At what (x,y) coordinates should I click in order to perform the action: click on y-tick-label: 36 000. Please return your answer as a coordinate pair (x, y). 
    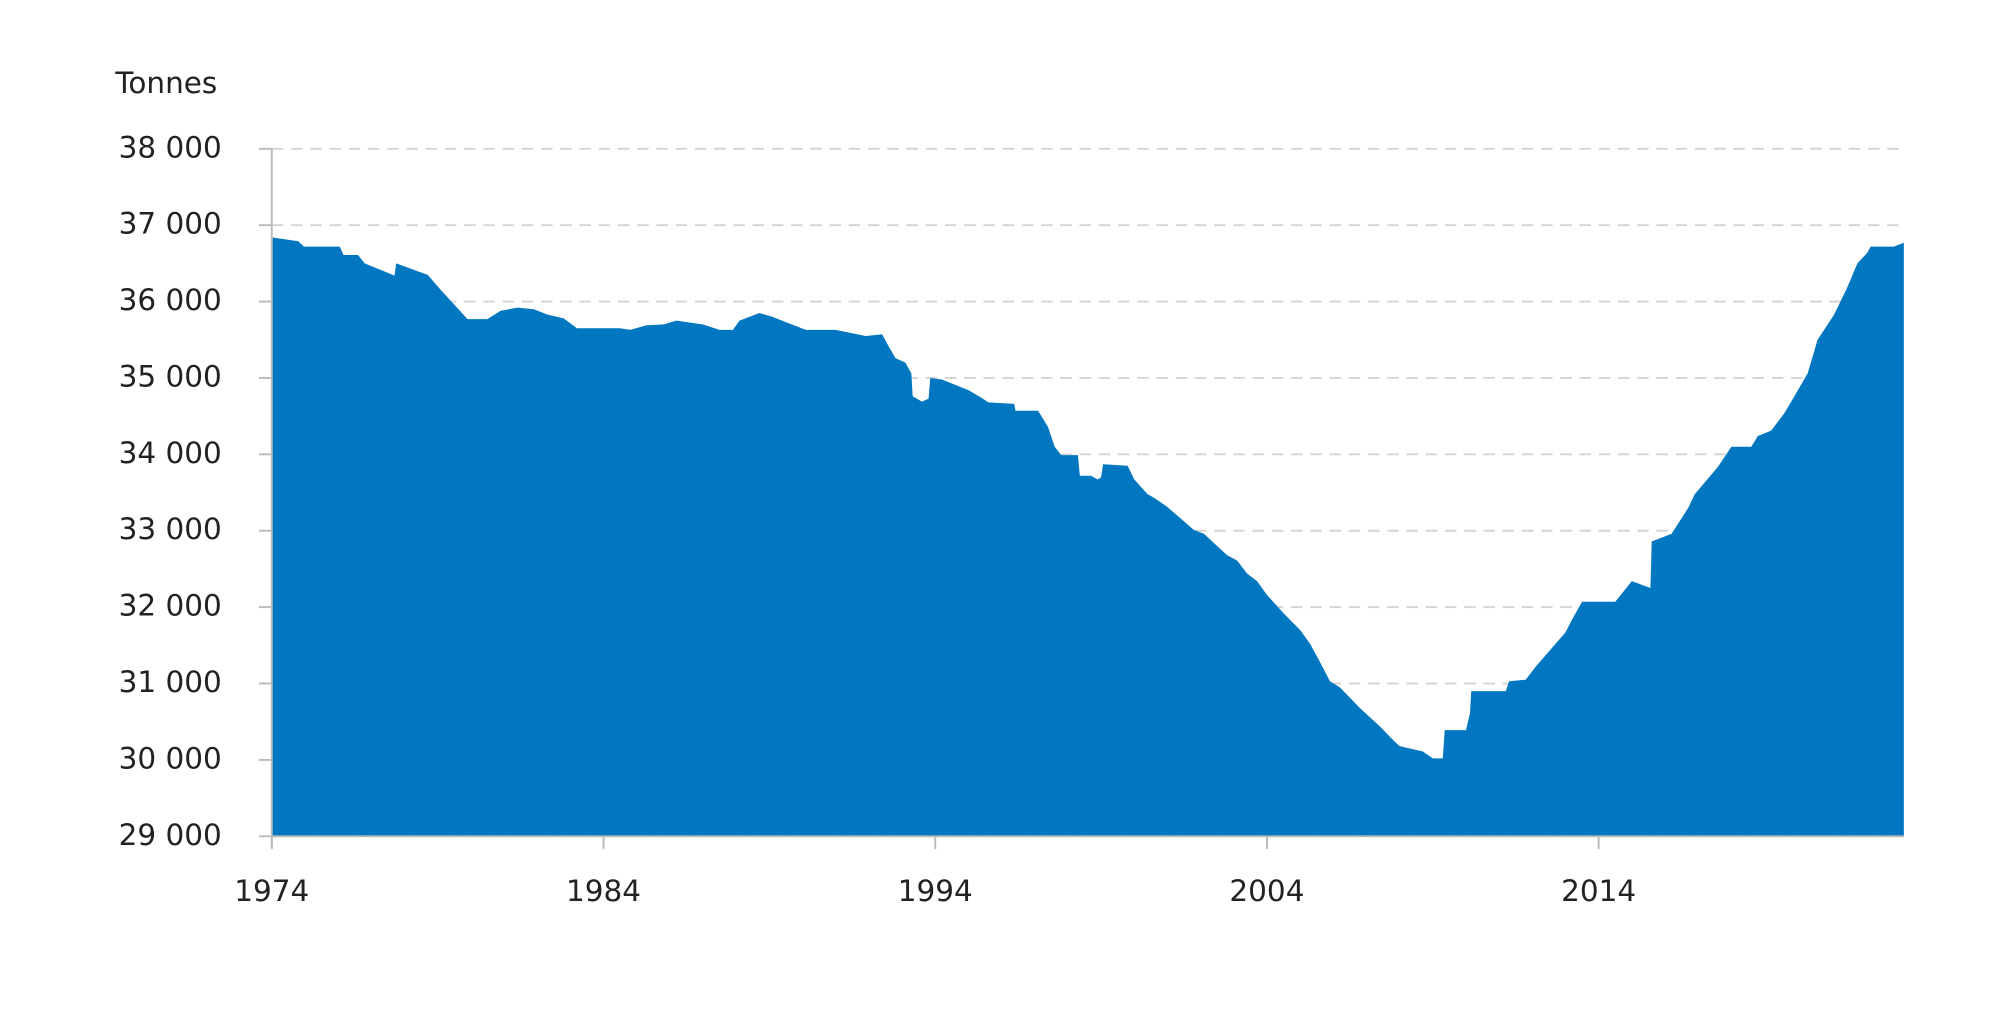
    Looking at the image, I should click on (170, 300).